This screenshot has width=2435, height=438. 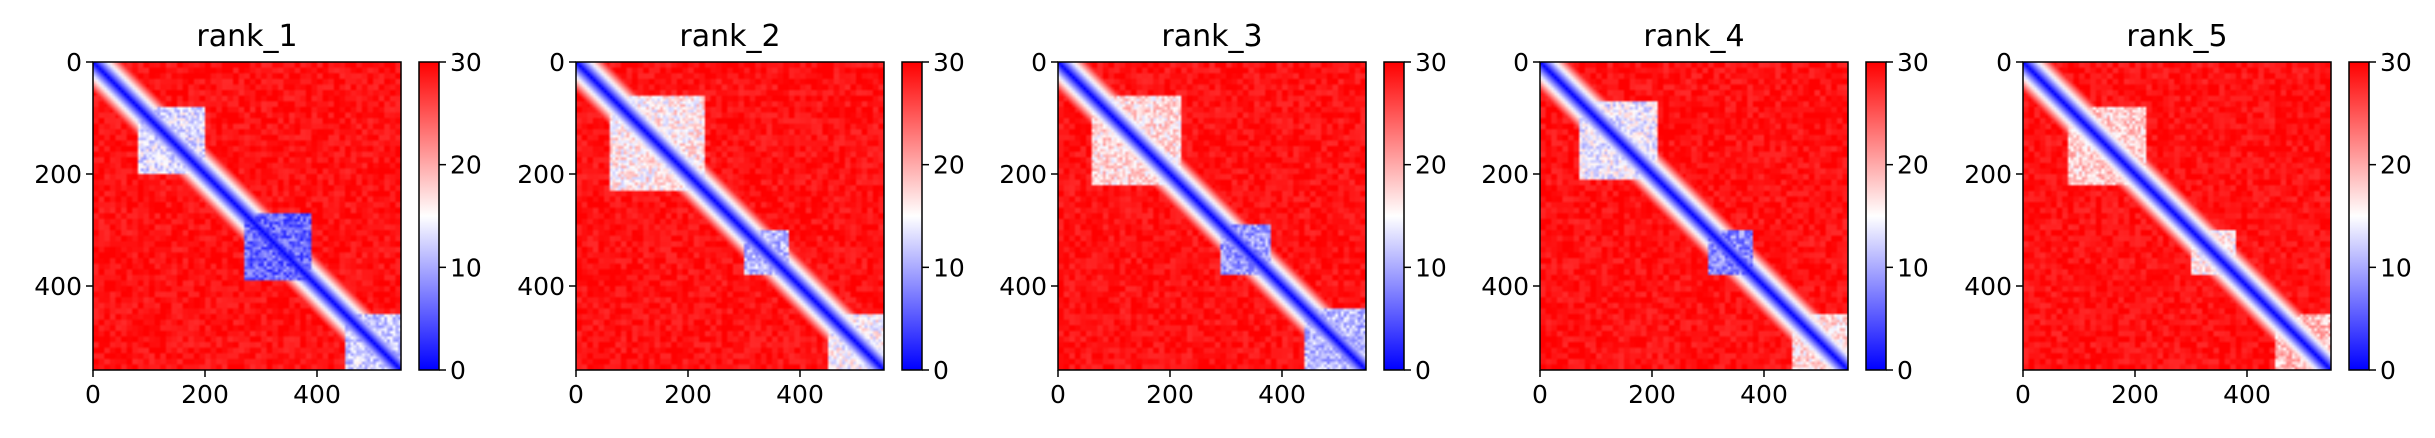 What do you see at coordinates (246, 36) in the screenshot?
I see `panel-title: rank_1` at bounding box center [246, 36].